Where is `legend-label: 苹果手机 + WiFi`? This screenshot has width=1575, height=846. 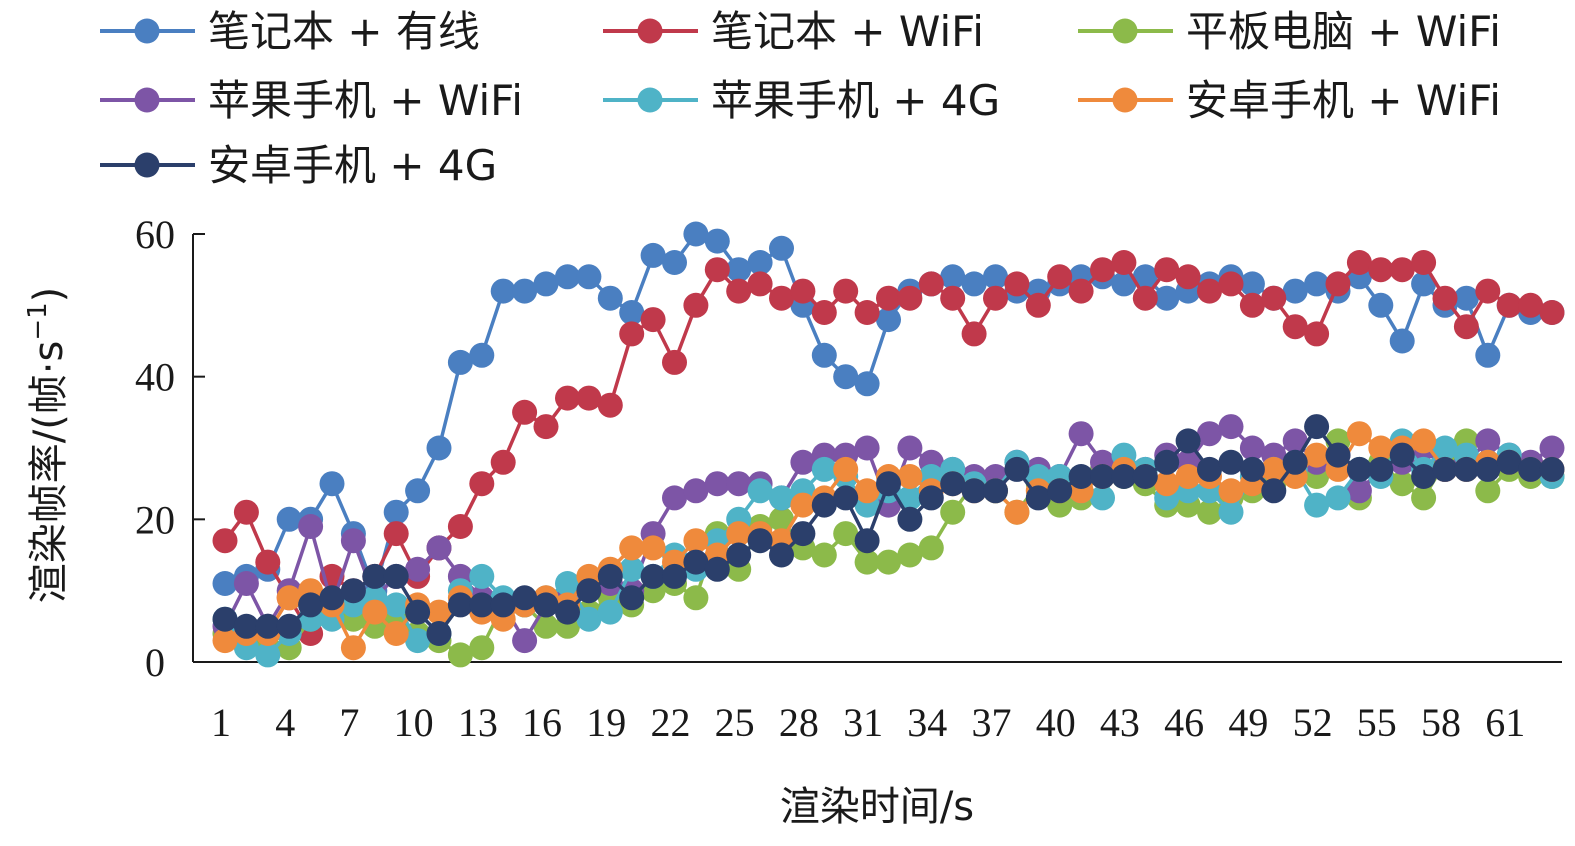 legend-label: 苹果手机 + WiFi is located at coordinates (365, 100).